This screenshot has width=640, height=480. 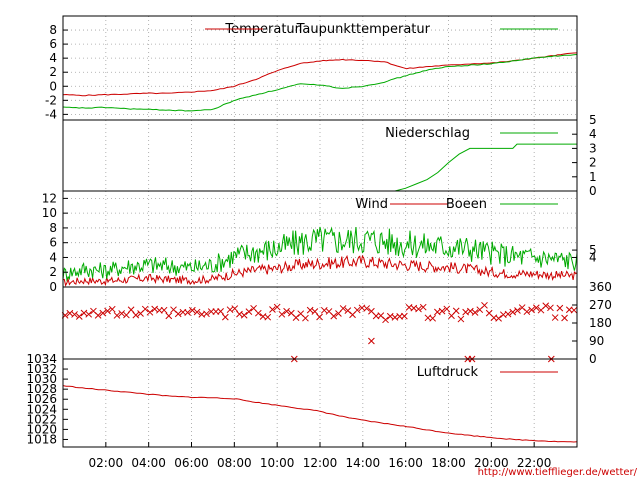 What do you see at coordinates (51, 100) in the screenshot?
I see `ytick-label-temp-5: -2` at bounding box center [51, 100].